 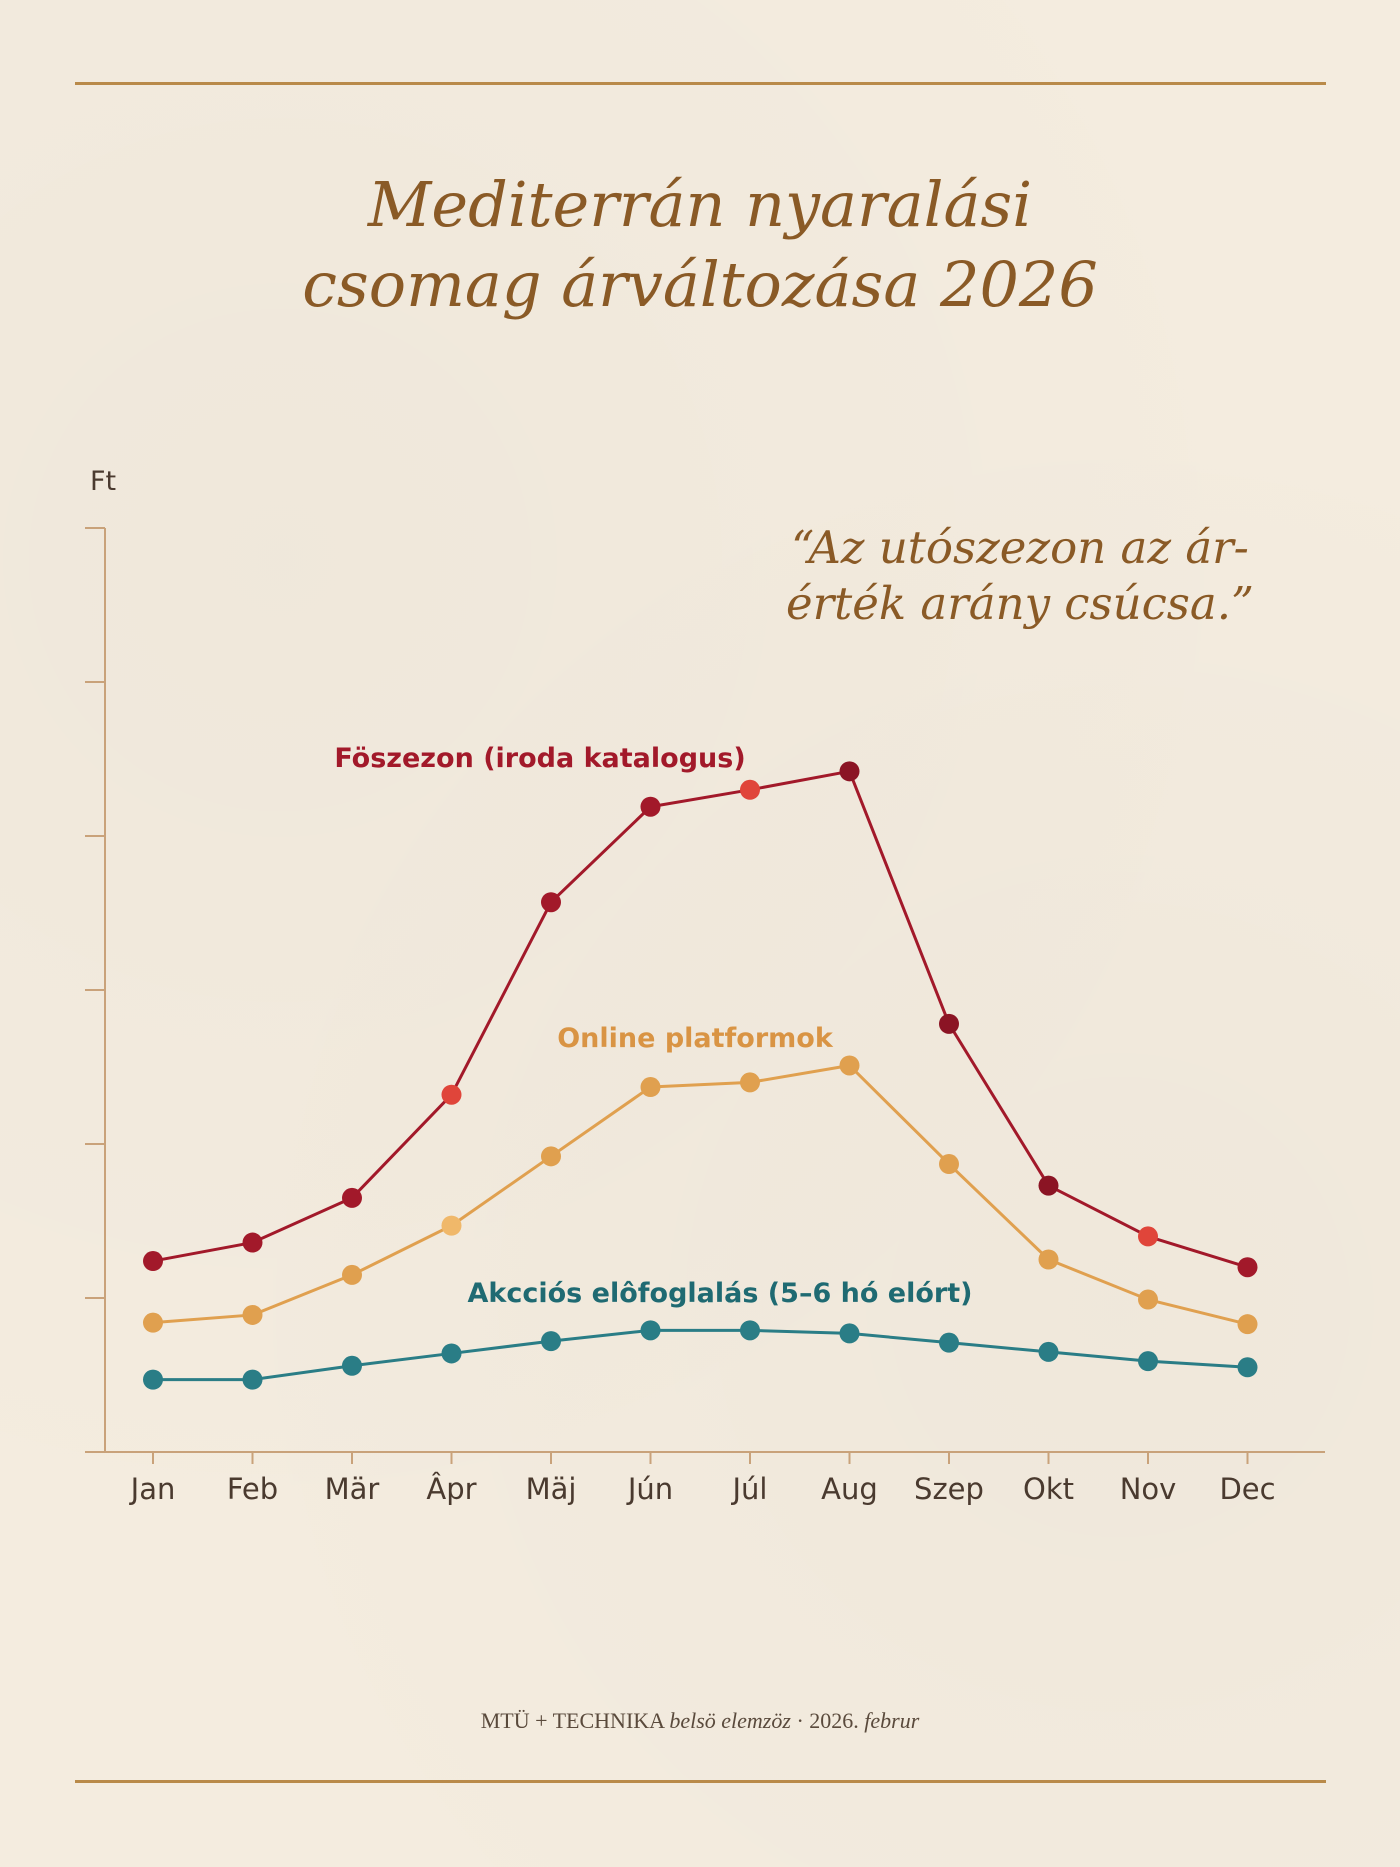 I want to click on x-tick-label: Nov, so click(x=1148, y=1489).